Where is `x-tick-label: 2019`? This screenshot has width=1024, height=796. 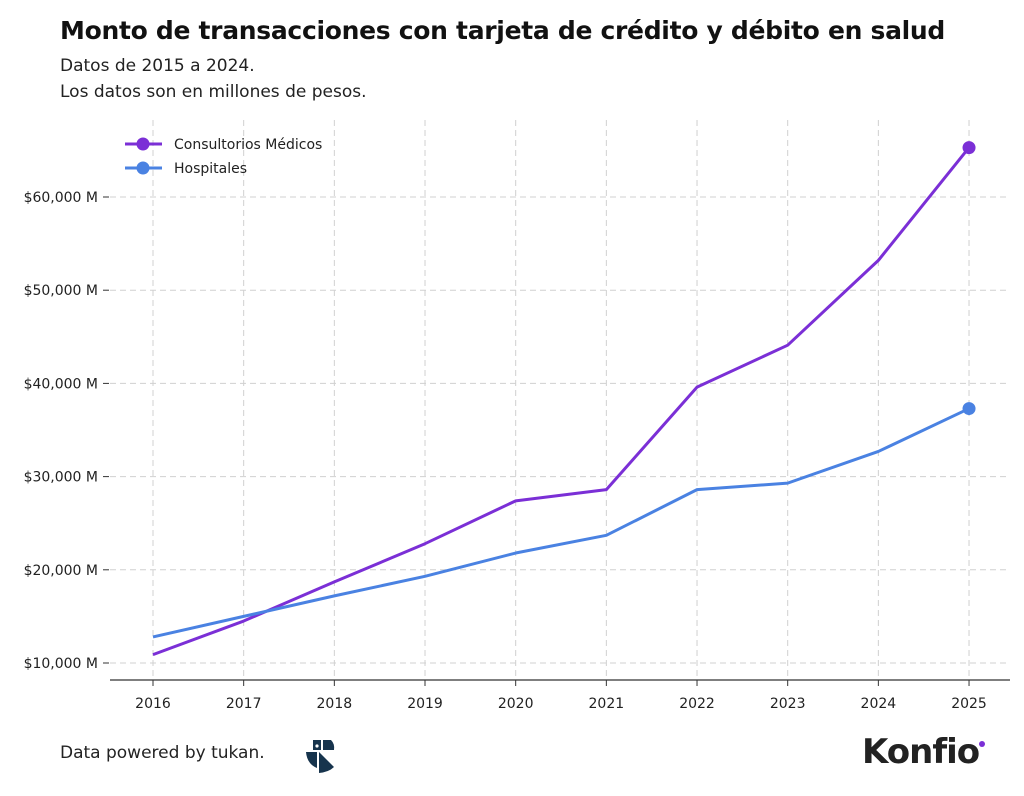
x-tick-label: 2019 is located at coordinates (425, 704).